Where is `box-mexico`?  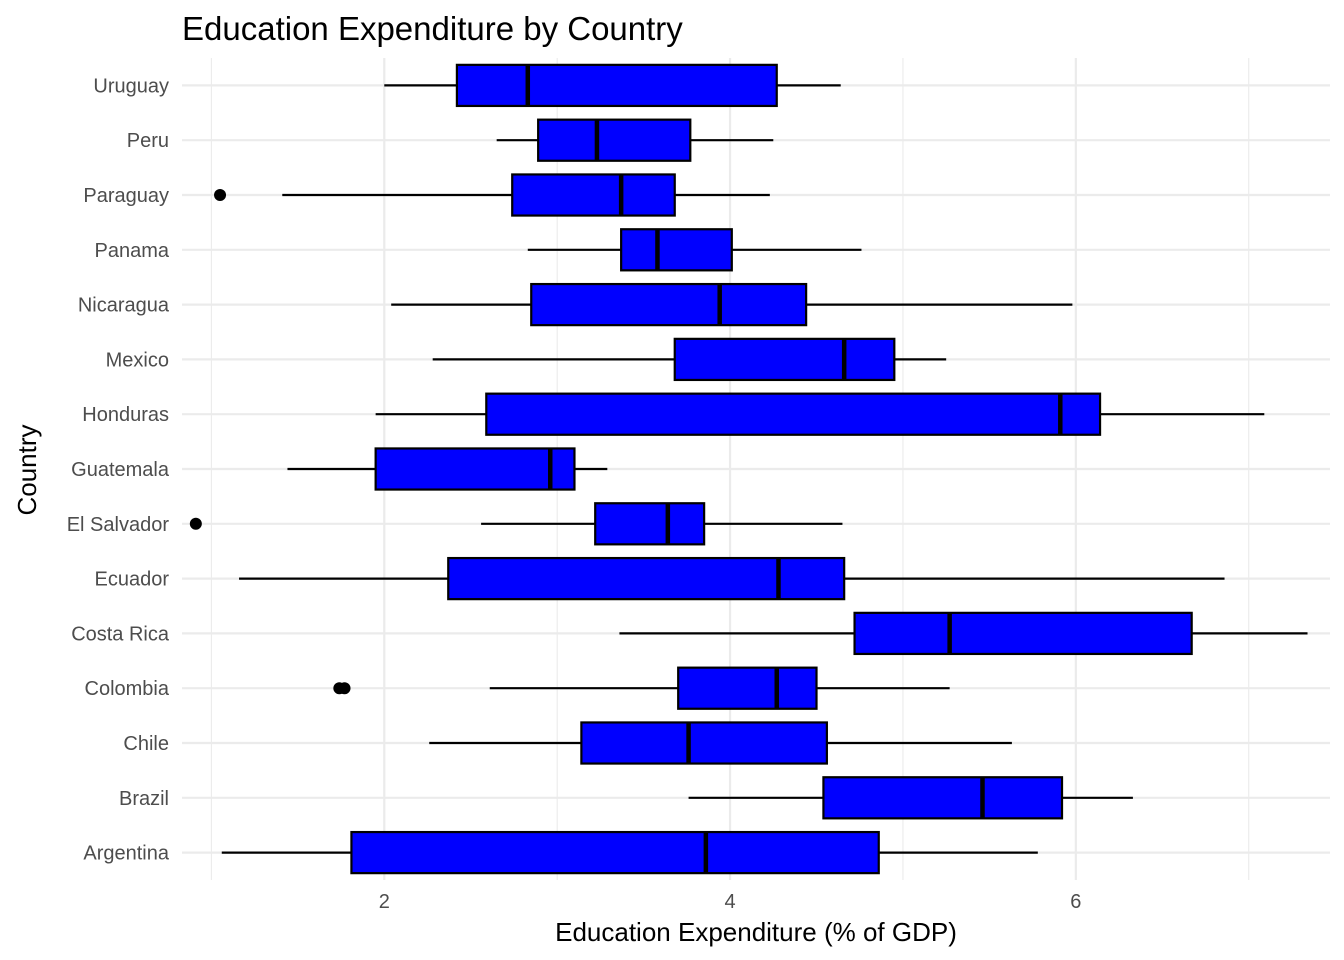
box-mexico is located at coordinates (689, 359).